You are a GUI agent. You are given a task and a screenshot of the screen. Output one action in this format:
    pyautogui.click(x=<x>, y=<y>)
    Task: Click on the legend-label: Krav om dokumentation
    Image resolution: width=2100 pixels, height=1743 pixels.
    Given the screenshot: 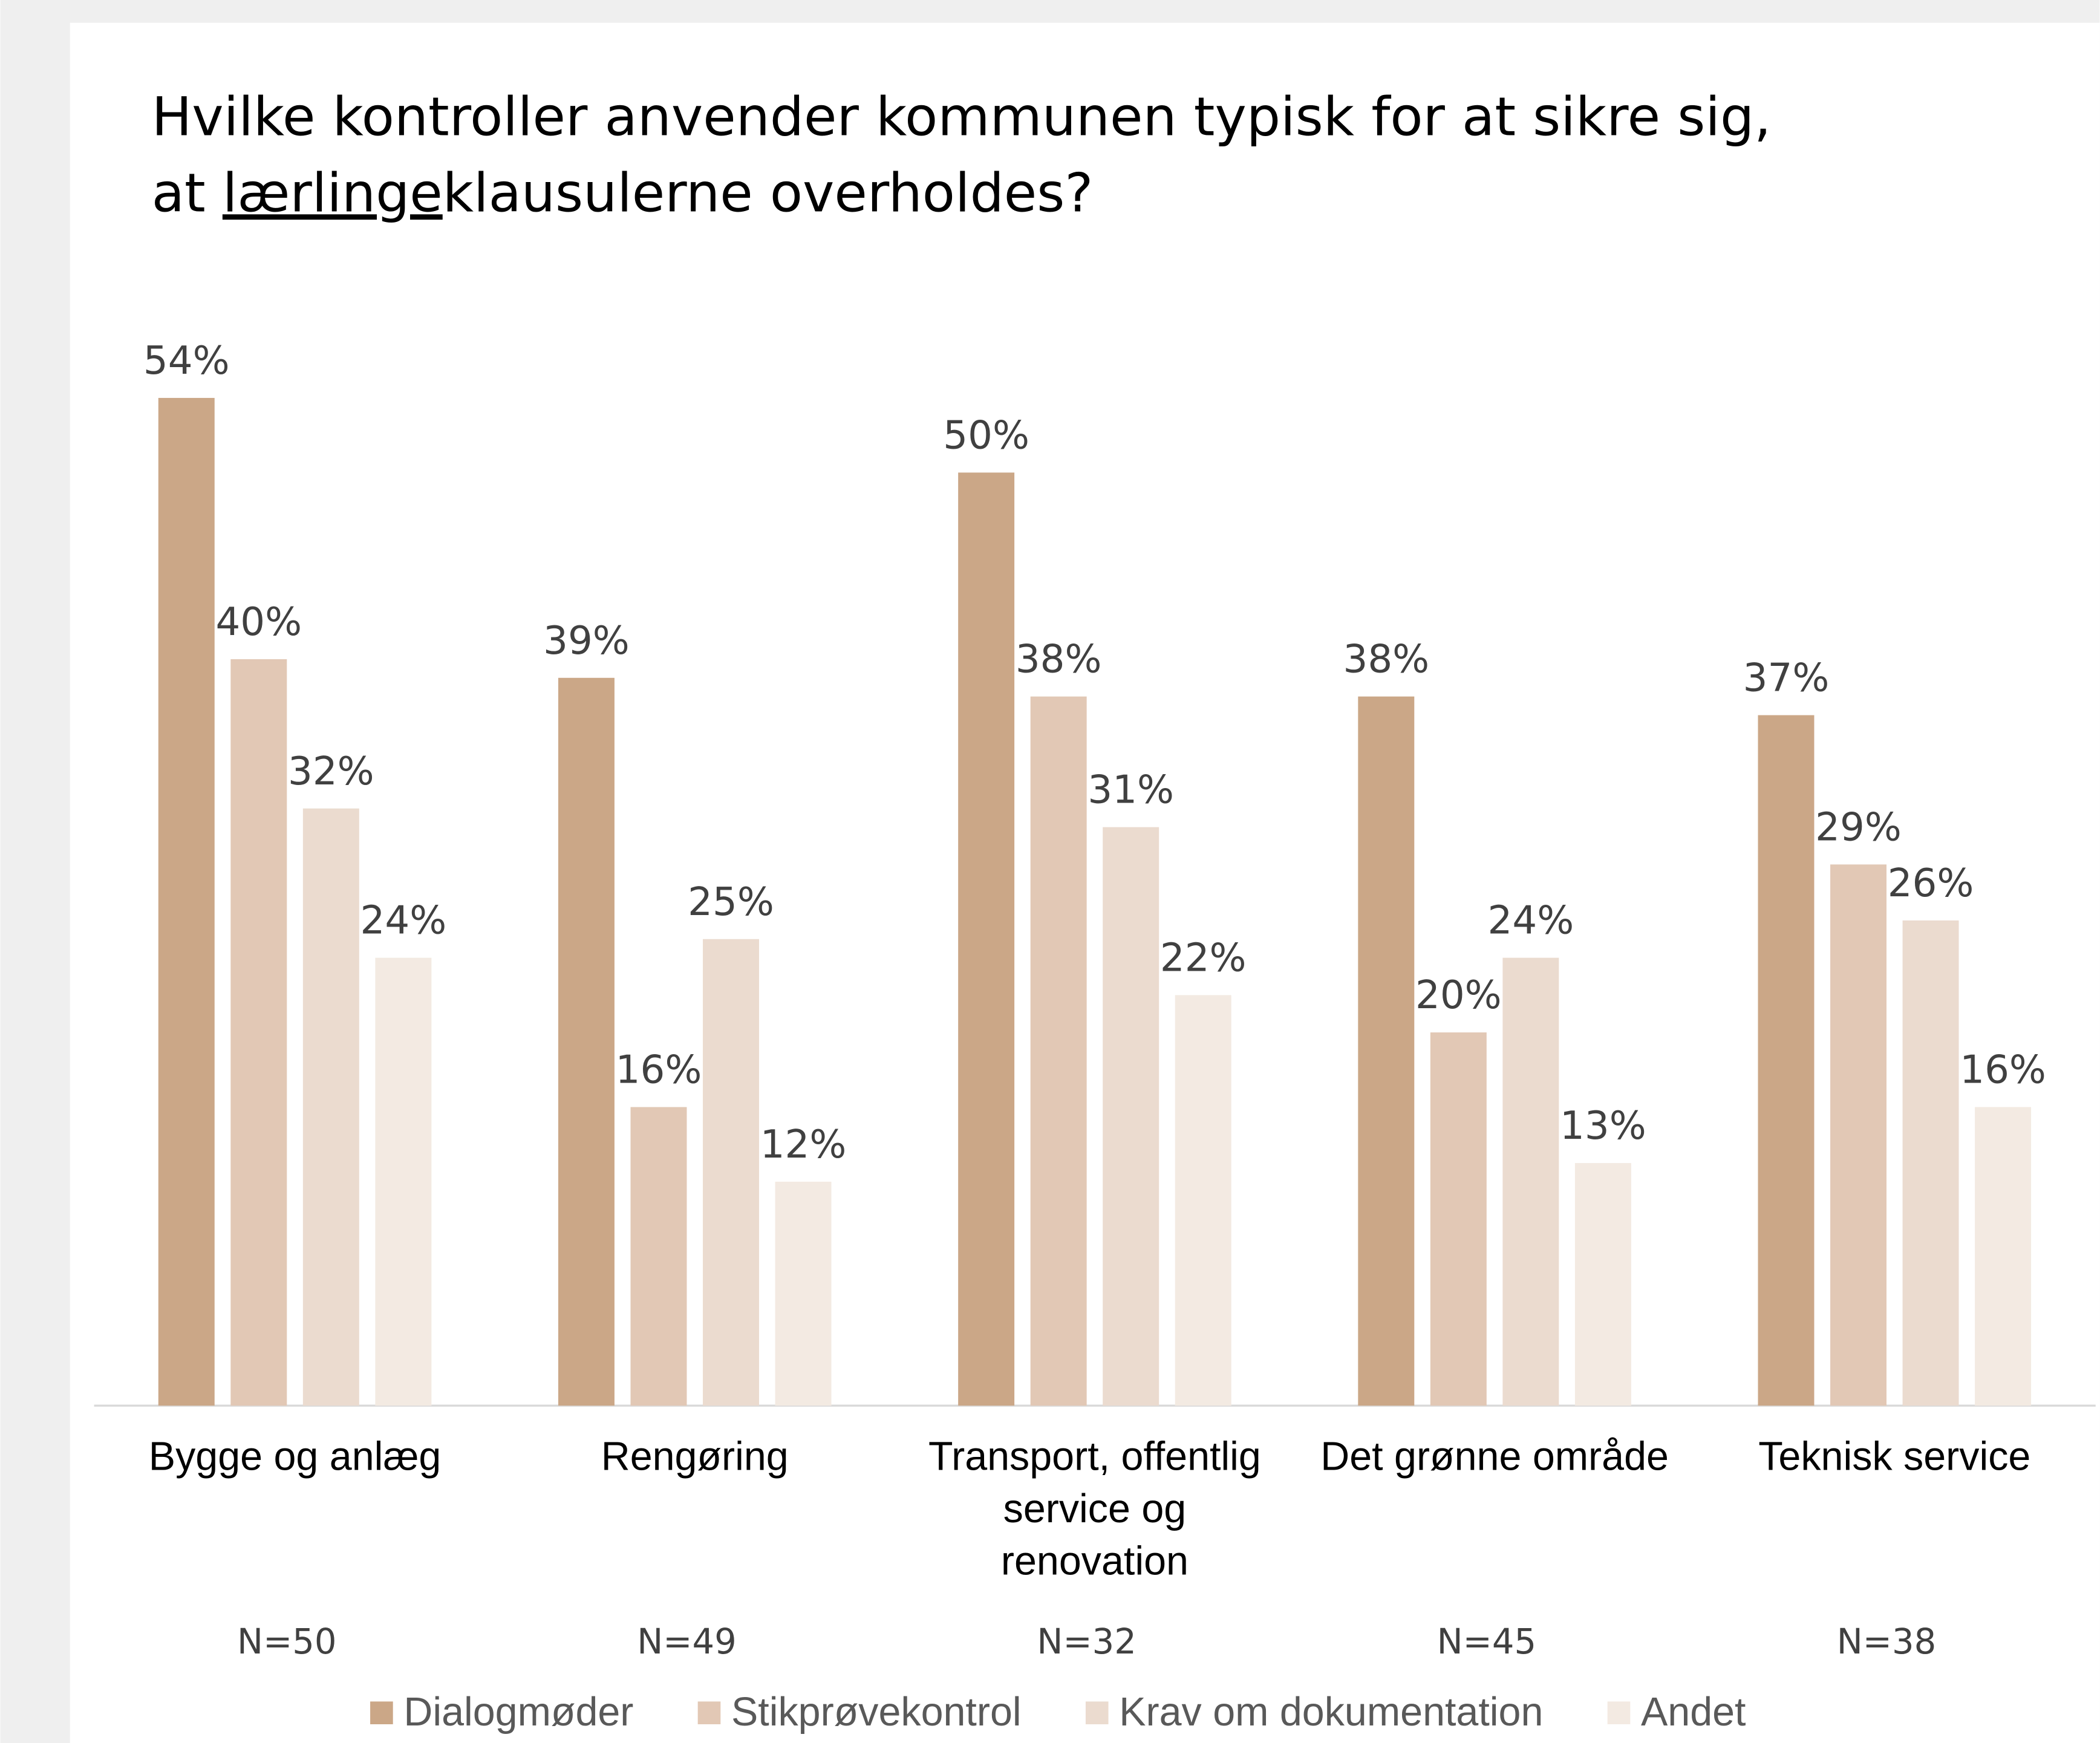 What is the action you would take?
    pyautogui.click(x=1331, y=1712)
    